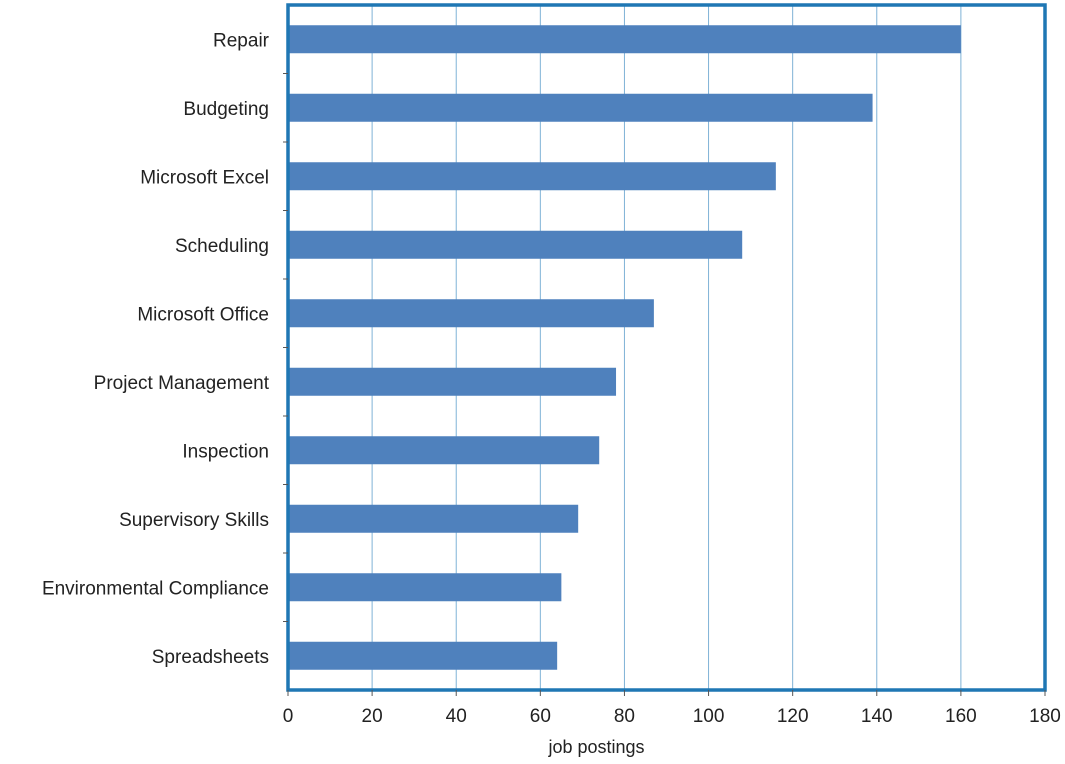 The width and height of the screenshot is (1065, 764). I want to click on x-tick-label: 140, so click(877, 716).